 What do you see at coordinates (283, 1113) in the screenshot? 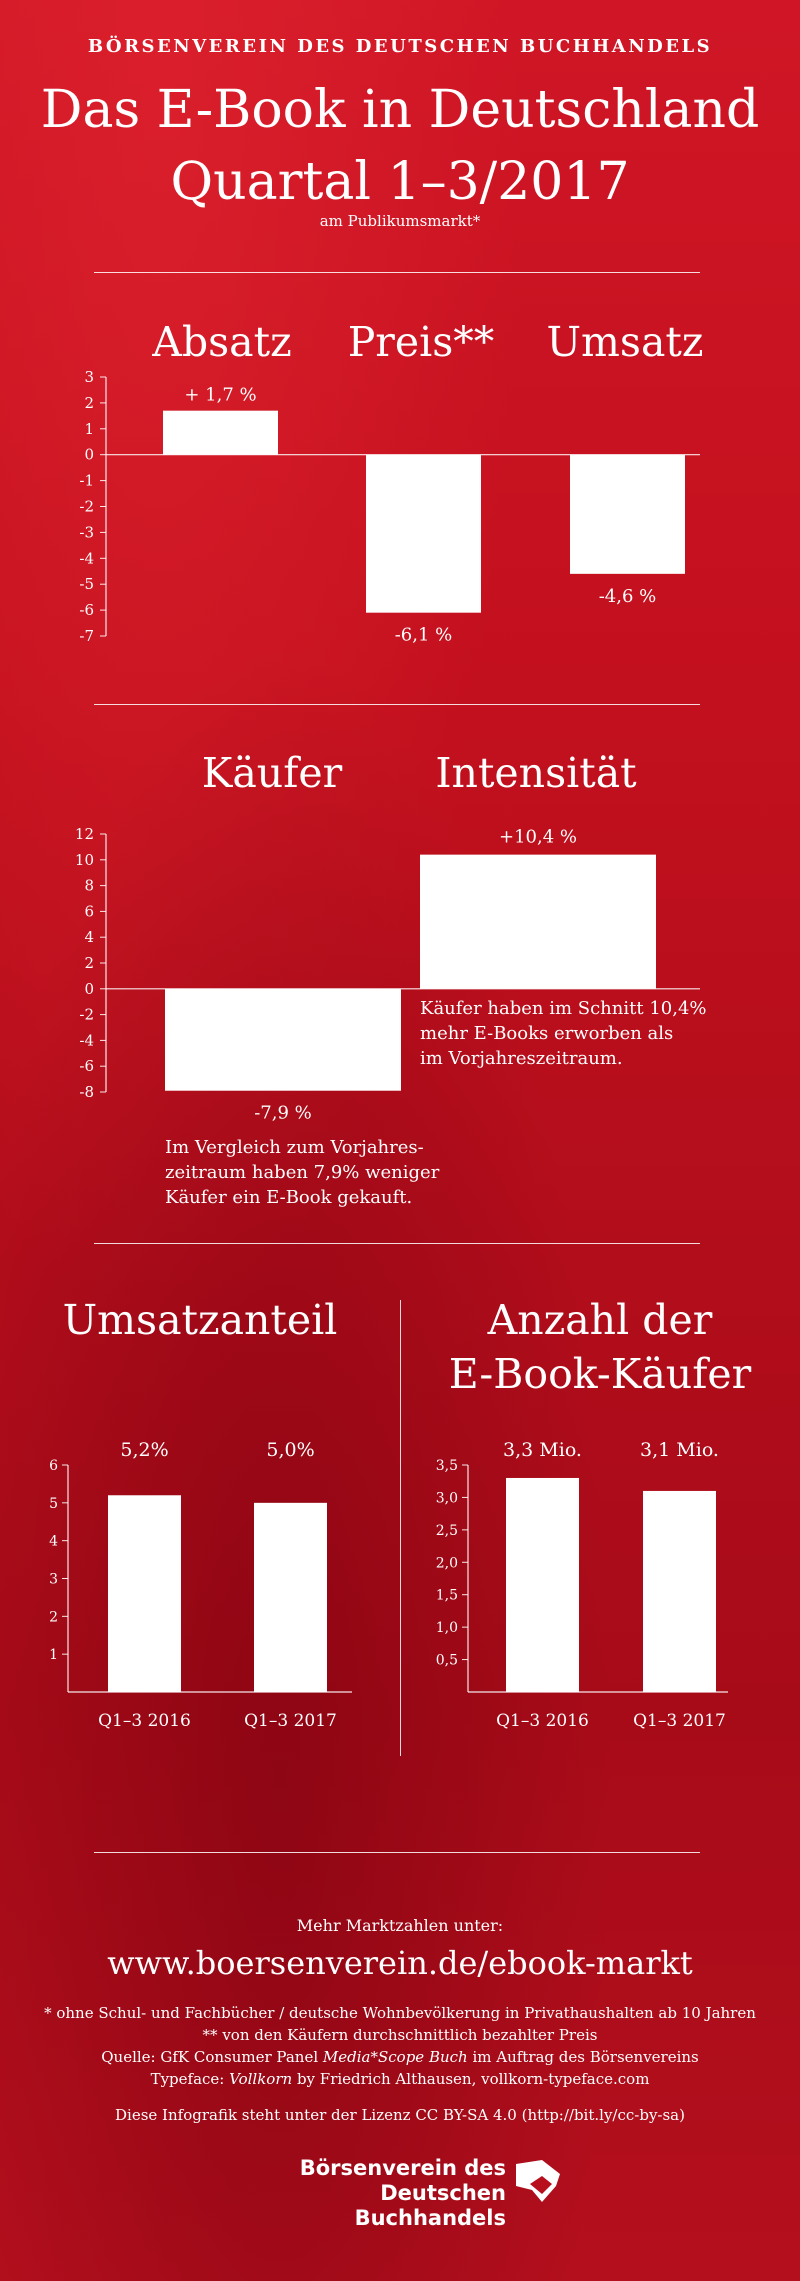
I see `data-label: -7,9 %` at bounding box center [283, 1113].